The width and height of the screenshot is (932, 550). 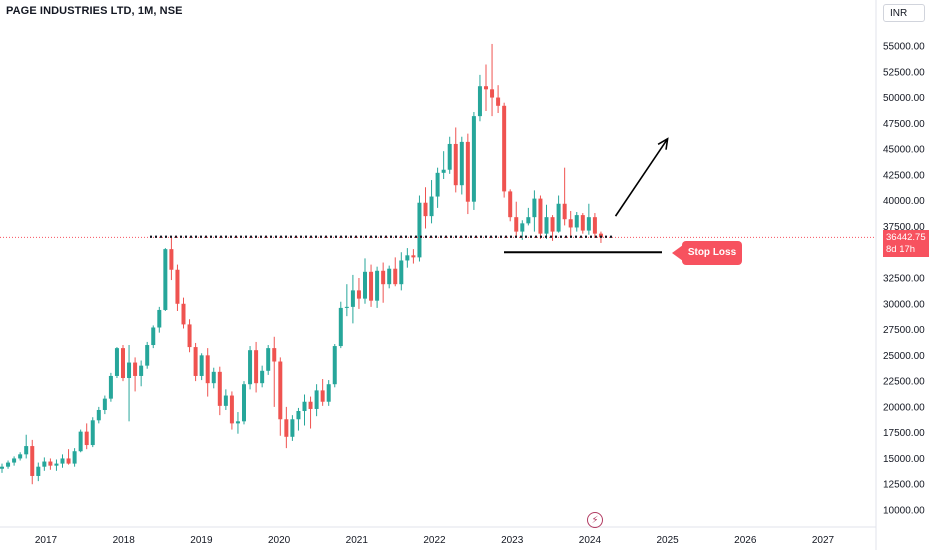 What do you see at coordinates (641, 177) in the screenshot?
I see `projection-arrow` at bounding box center [641, 177].